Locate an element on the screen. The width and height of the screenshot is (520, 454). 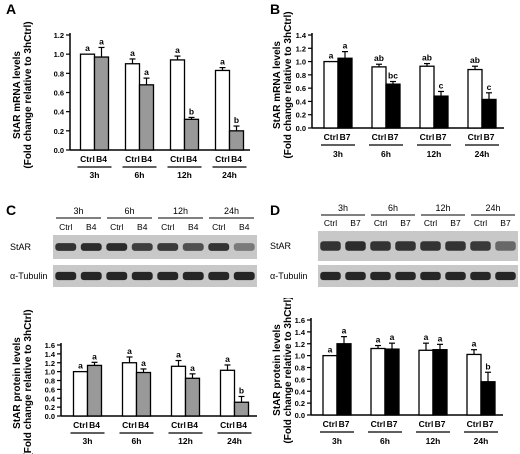
blot-lane-label: B4 is located at coordinates (193, 227).